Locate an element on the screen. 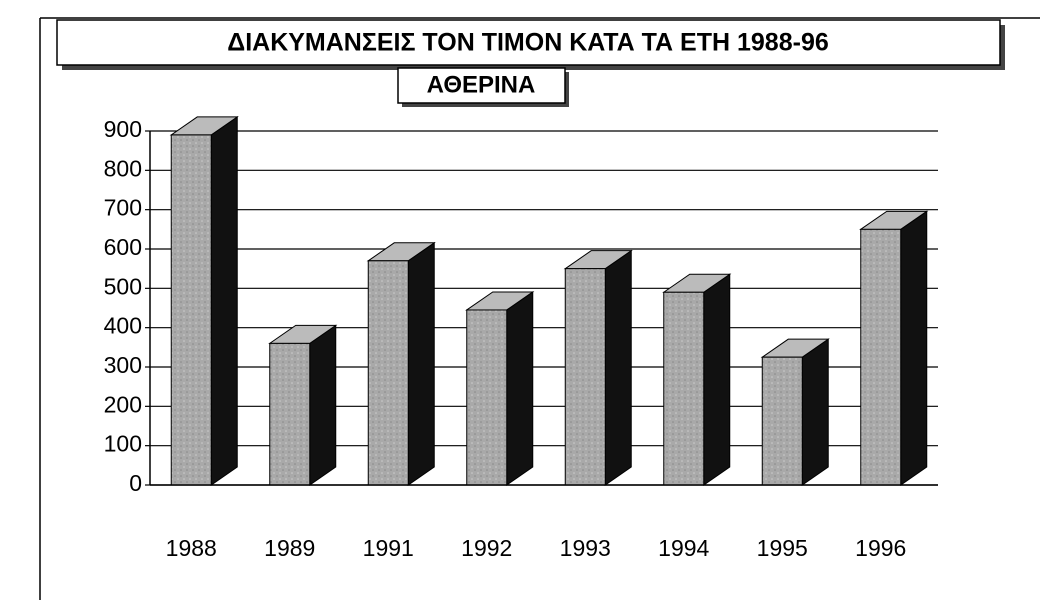 This screenshot has height=602, width=1044. y-tick-label: 300 is located at coordinates (123, 365).